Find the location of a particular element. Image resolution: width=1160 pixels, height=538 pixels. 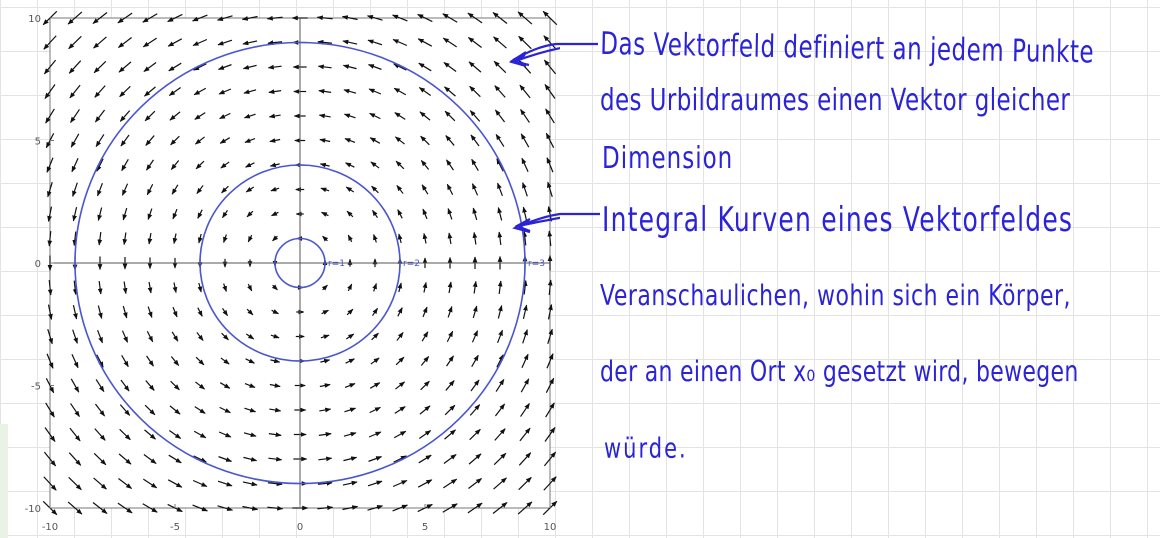

x-tick-label: -10 is located at coordinates (50, 527).